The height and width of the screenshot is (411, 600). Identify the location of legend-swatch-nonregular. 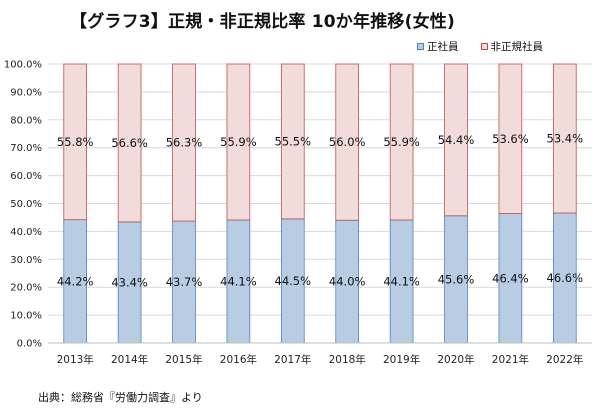
(484, 46).